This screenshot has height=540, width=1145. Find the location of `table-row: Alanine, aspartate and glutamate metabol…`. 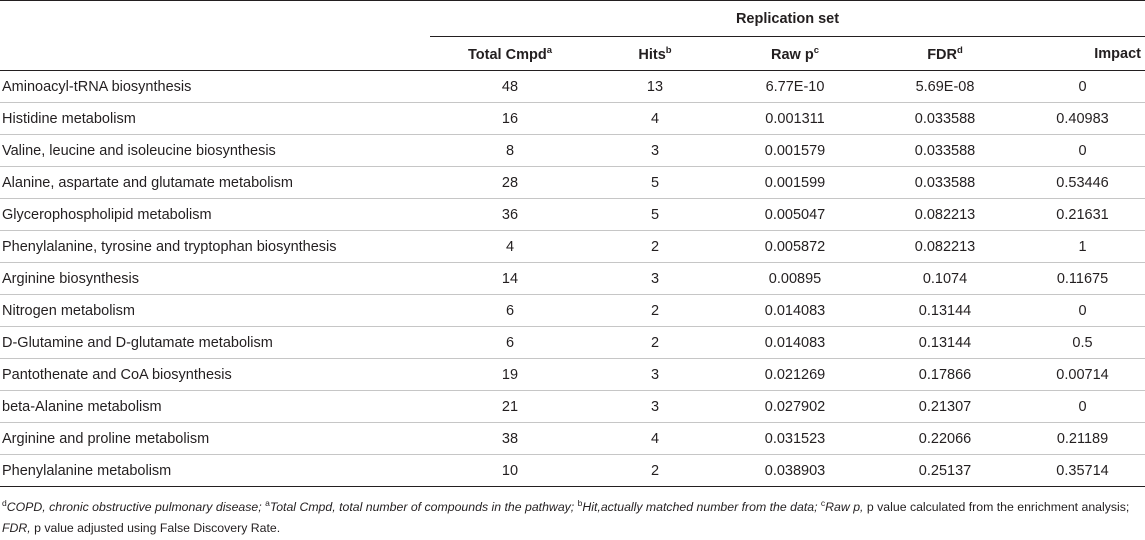

table-row: Alanine, aspartate and glutamate metabol… is located at coordinates (572, 182).